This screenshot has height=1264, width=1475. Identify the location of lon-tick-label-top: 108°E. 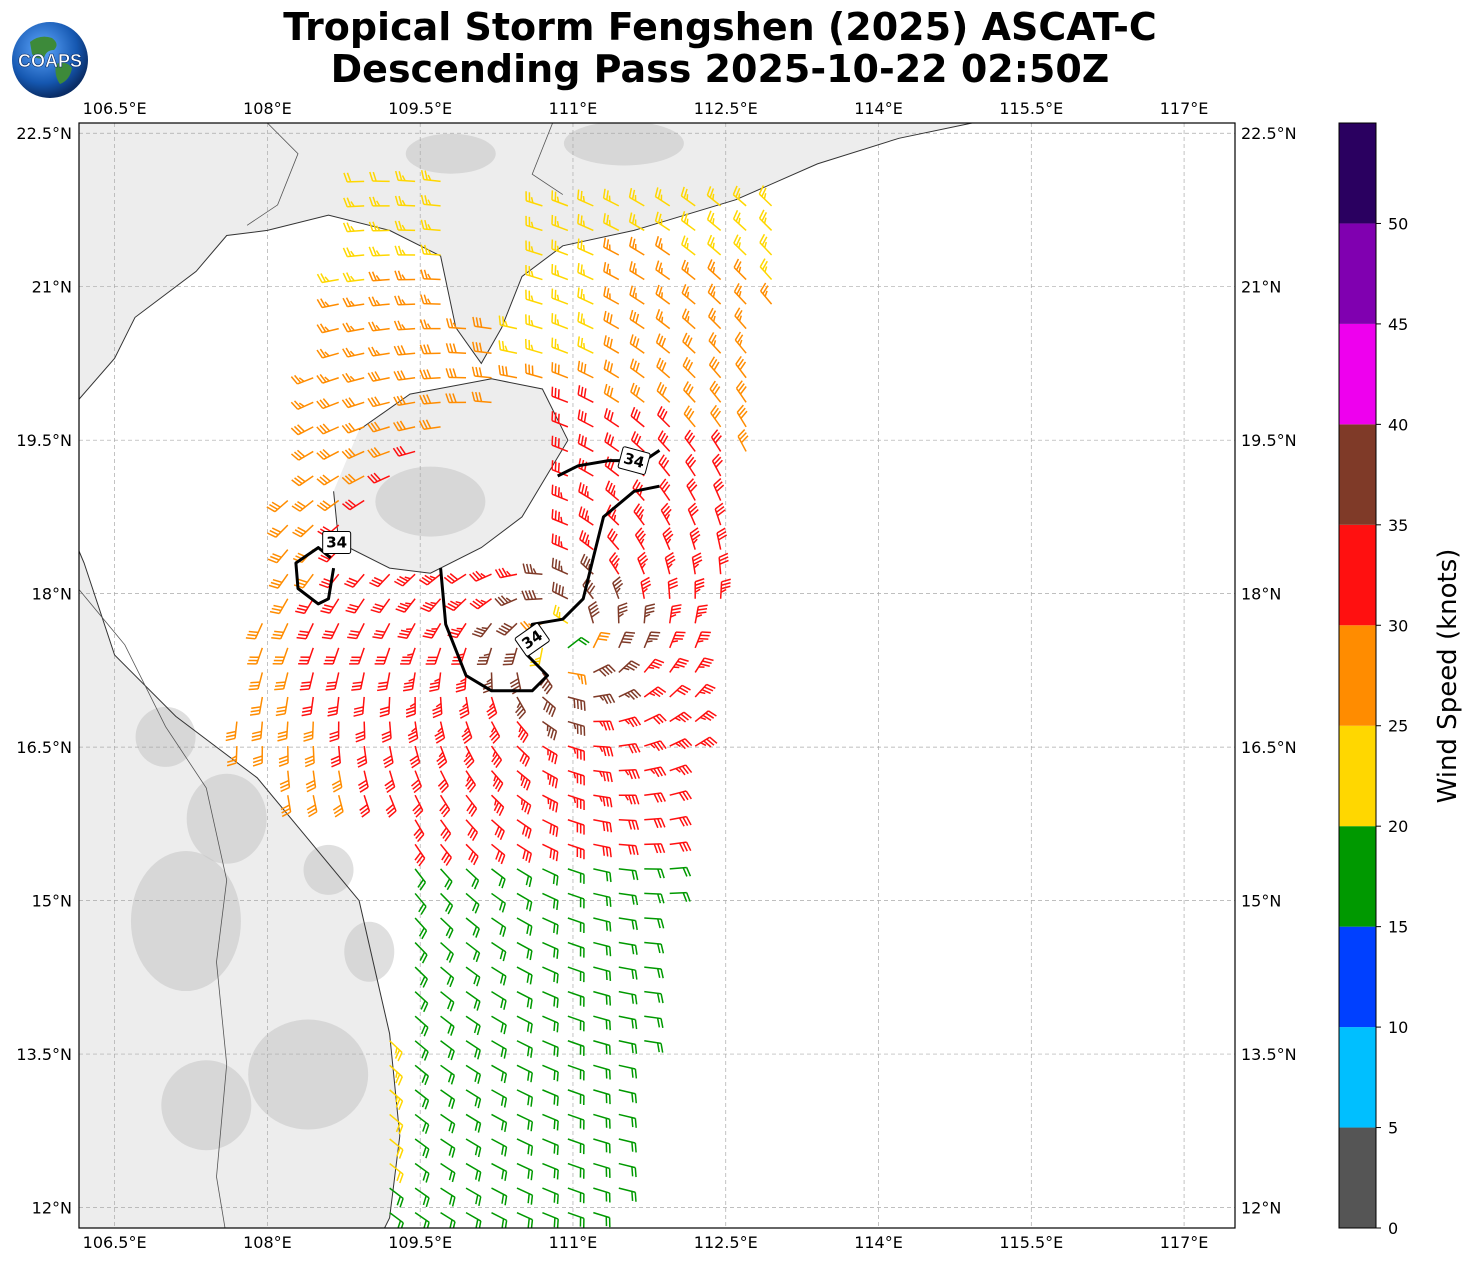
(267, 108).